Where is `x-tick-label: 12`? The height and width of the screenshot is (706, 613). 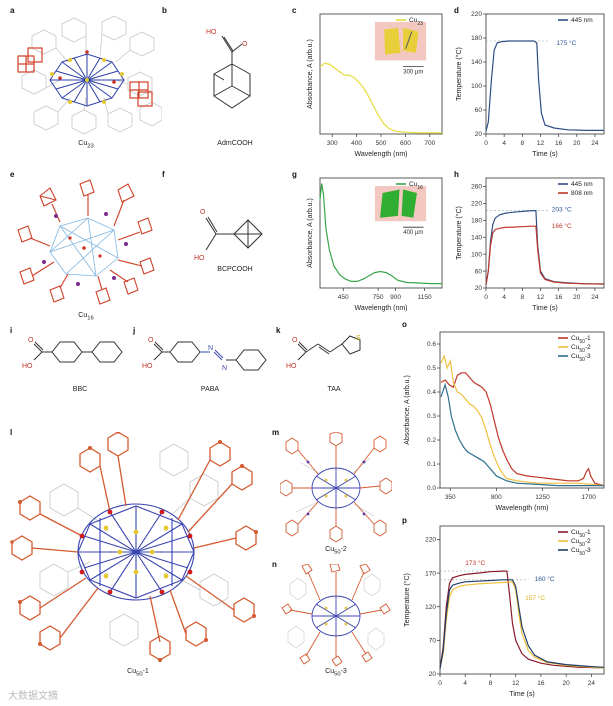
x-tick-label: 12 is located at coordinates (541, 297).